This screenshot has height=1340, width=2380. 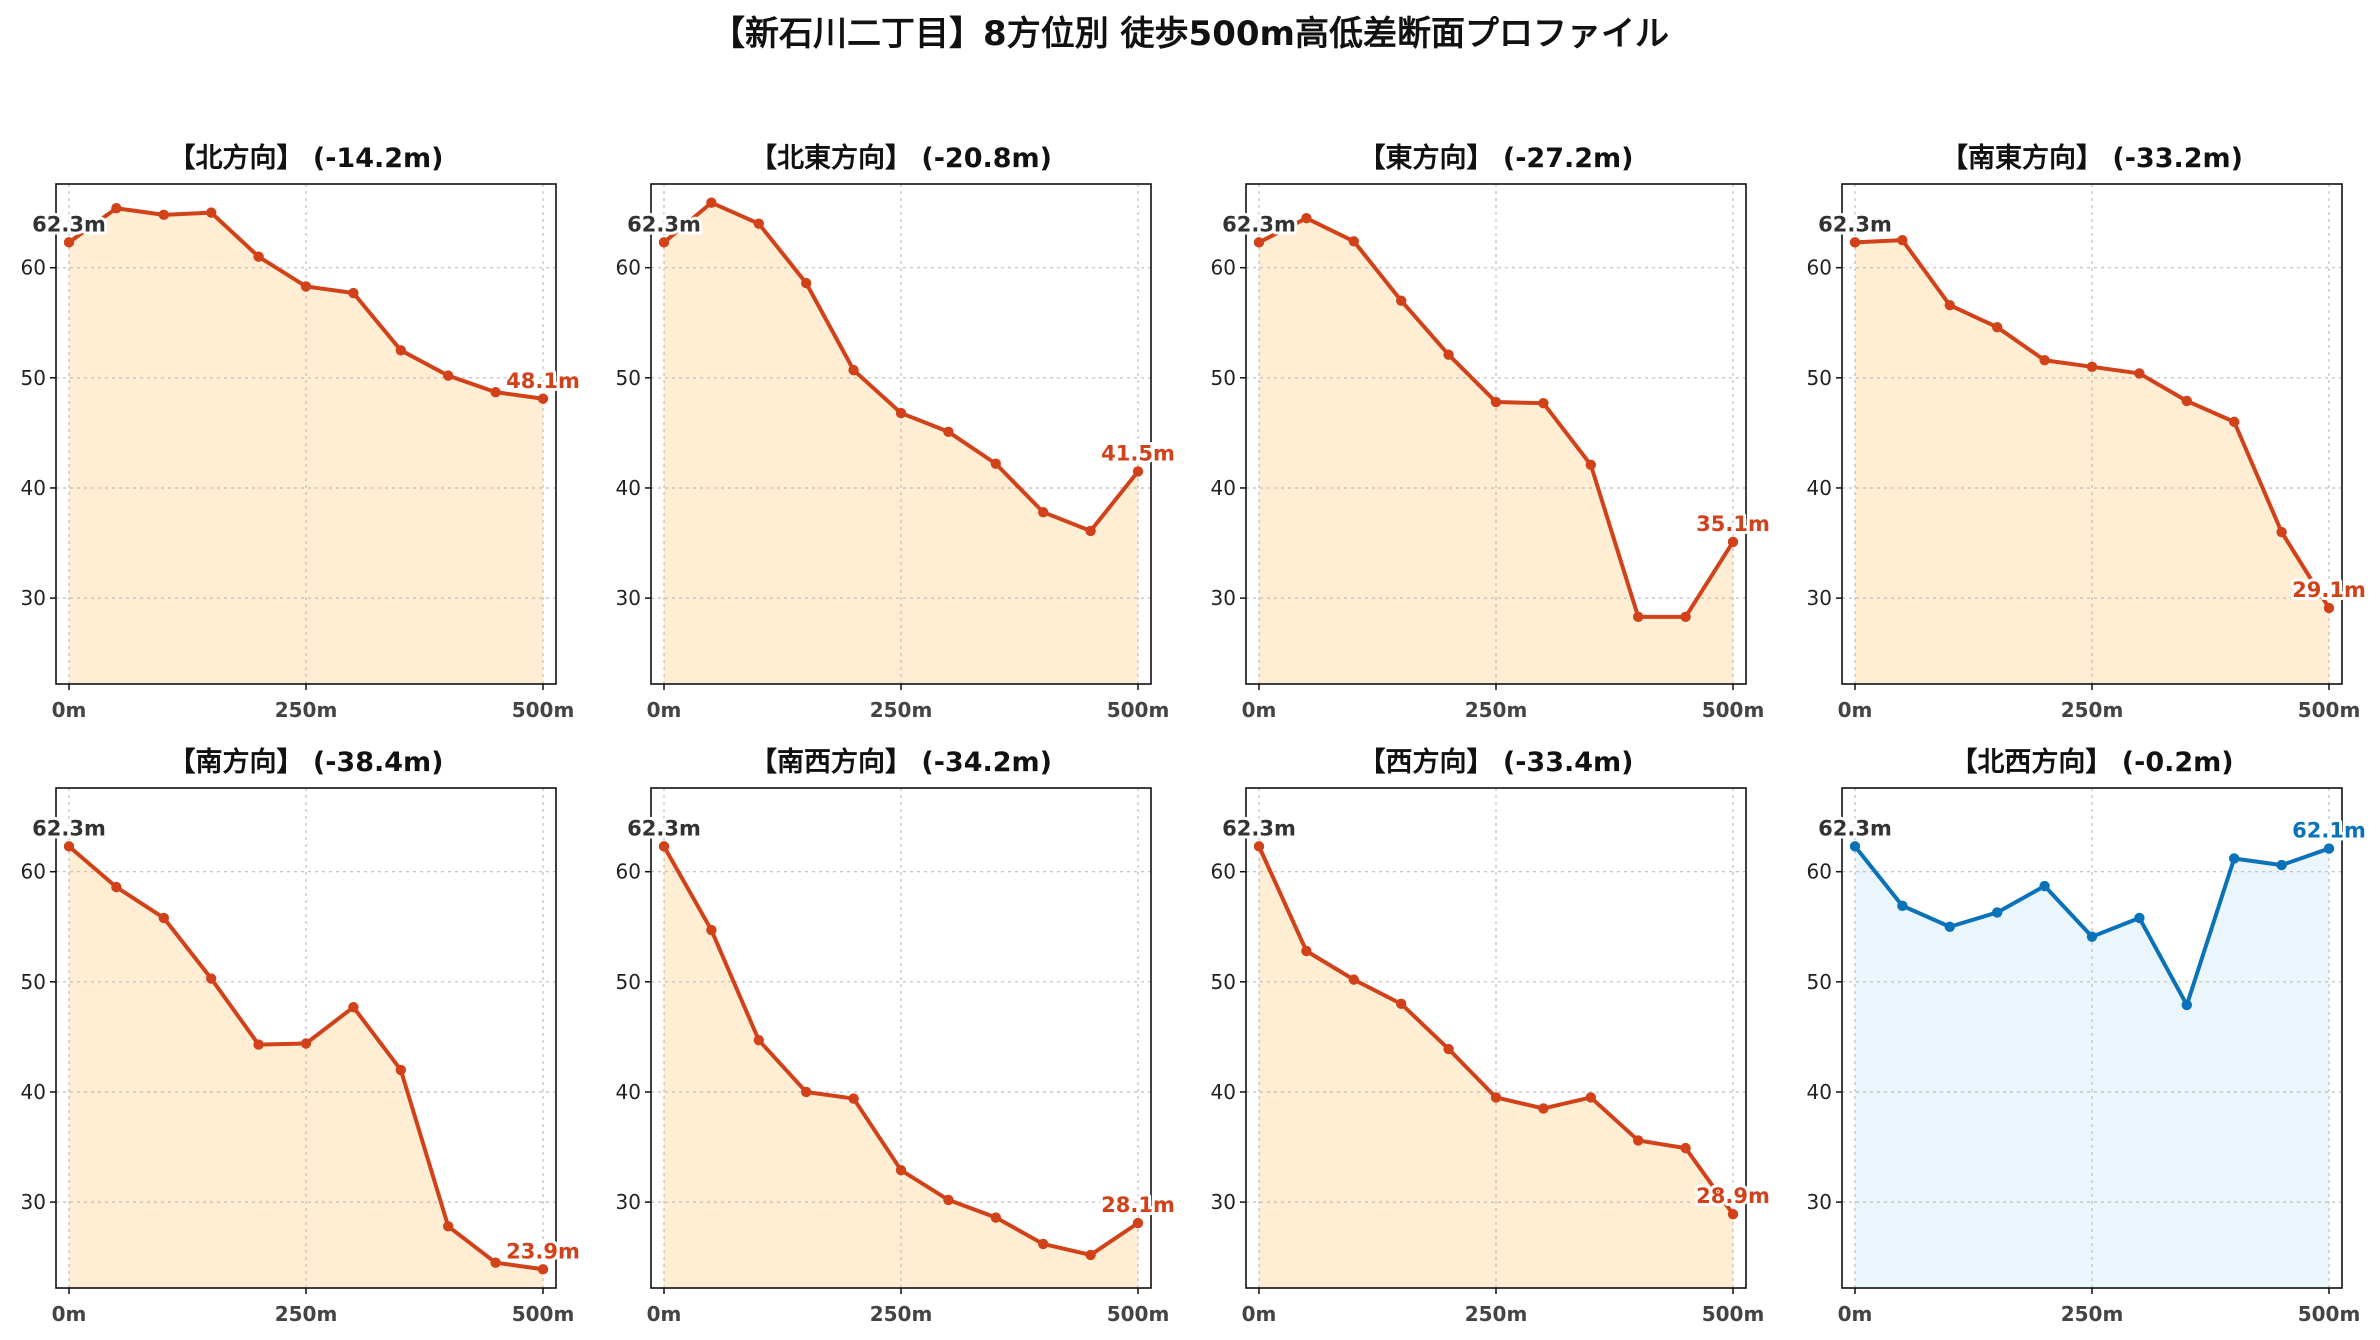 I want to click on end-elevation-label: 62.1m, so click(x=2329, y=831).